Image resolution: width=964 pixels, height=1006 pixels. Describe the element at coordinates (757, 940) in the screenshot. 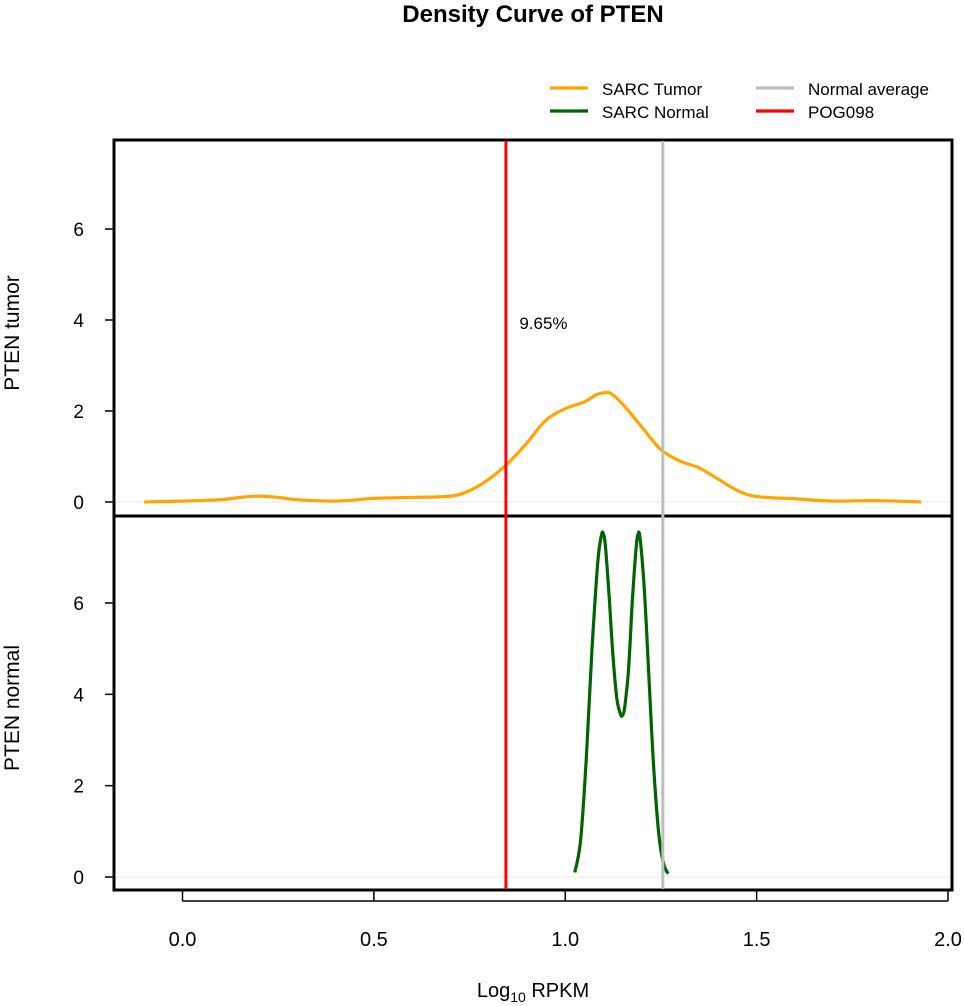

I see `x-tick-label: 1.5` at that location.